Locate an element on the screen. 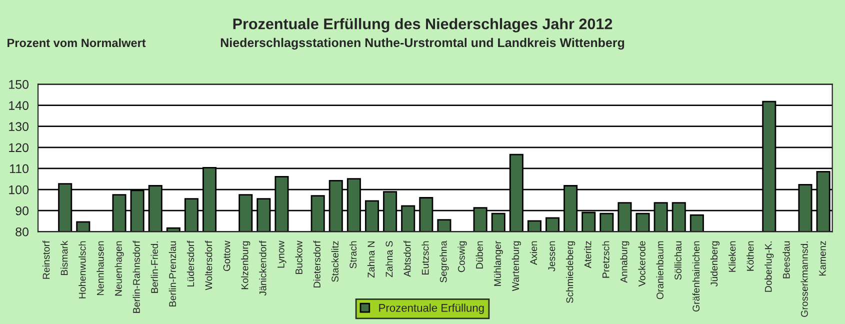  x-tick-label: Doberlug-K. is located at coordinates (769, 267).